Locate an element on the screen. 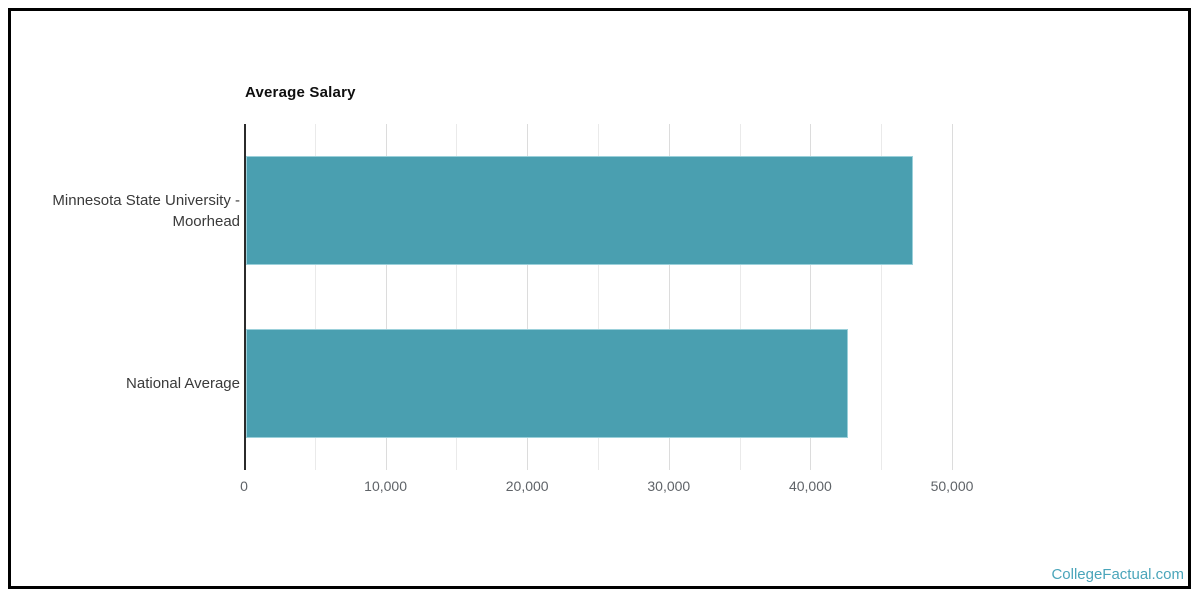  watermark-link: CollegeFactual.com is located at coordinates (1117, 574).